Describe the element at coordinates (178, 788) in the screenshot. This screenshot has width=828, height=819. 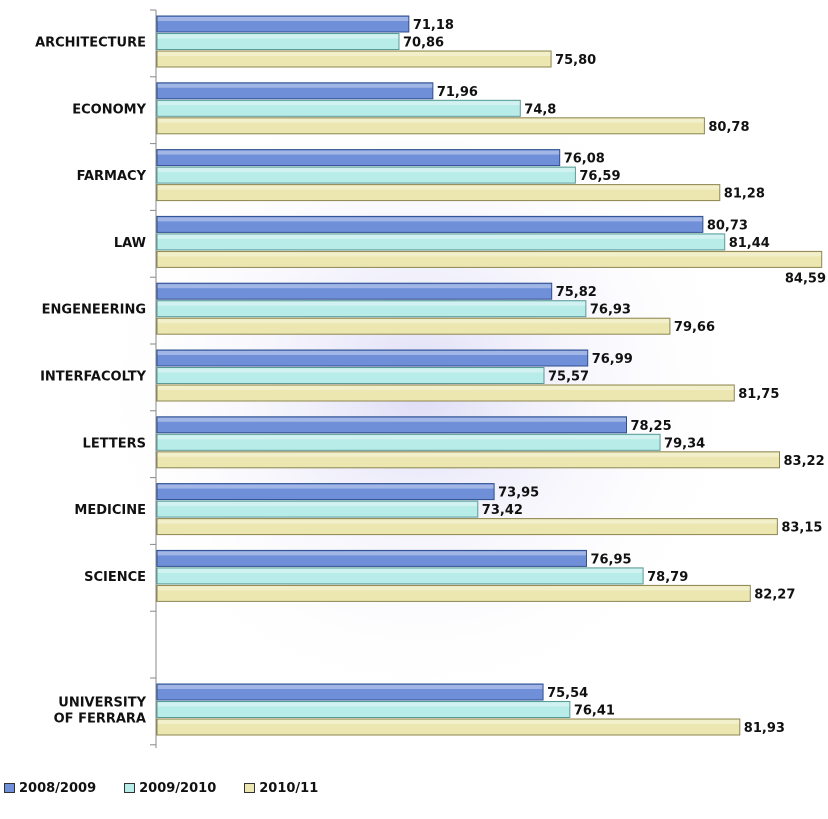
I see `legend-label-2009-2010: 2009/2010` at that location.